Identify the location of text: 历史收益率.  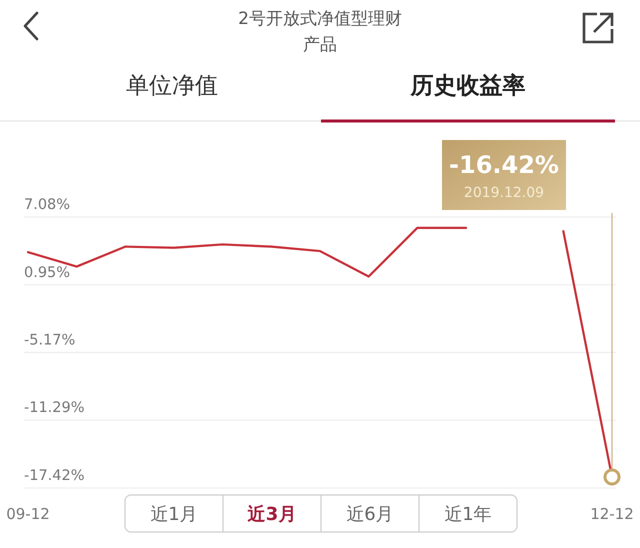
(468, 85).